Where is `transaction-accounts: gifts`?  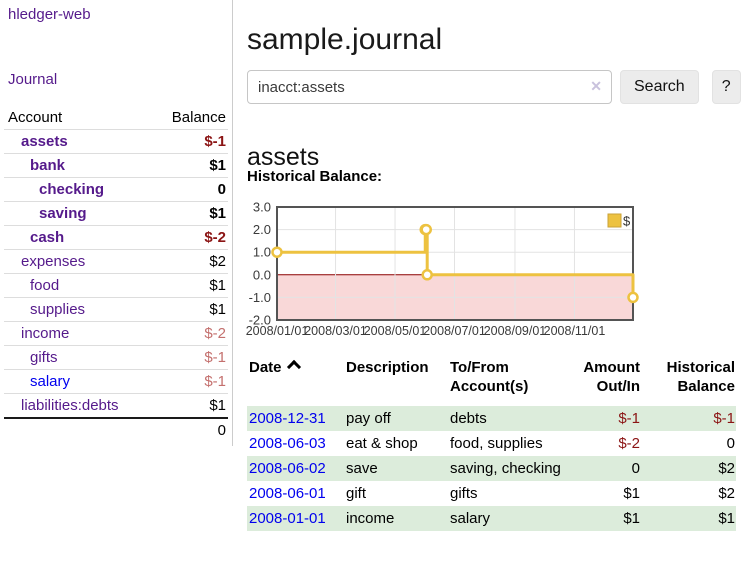 transaction-accounts: gifts is located at coordinates (464, 493).